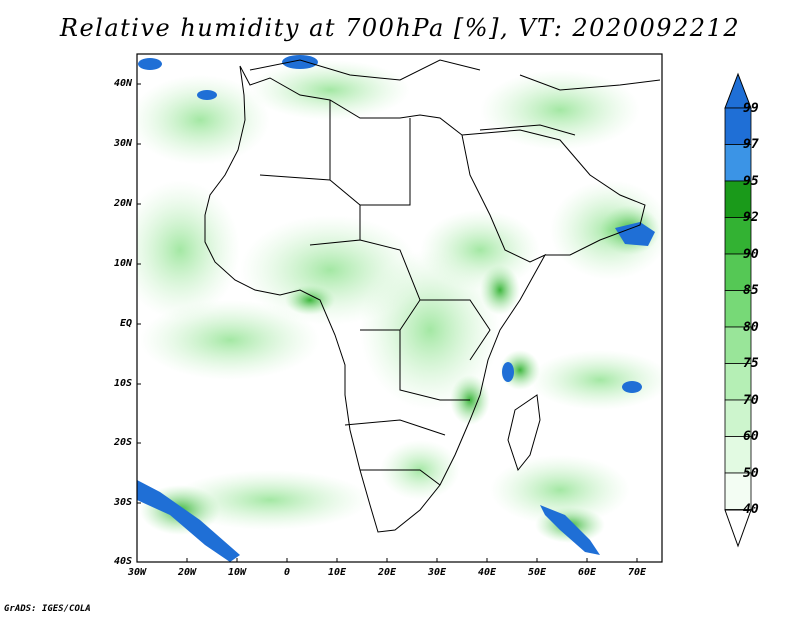  I want to click on colorbar-label: 60, so click(751, 436).